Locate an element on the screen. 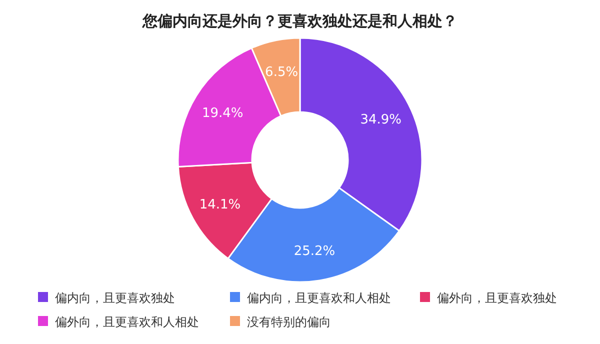  legend-label: 偏外向，且更喜欢和人相处 is located at coordinates (127, 322).